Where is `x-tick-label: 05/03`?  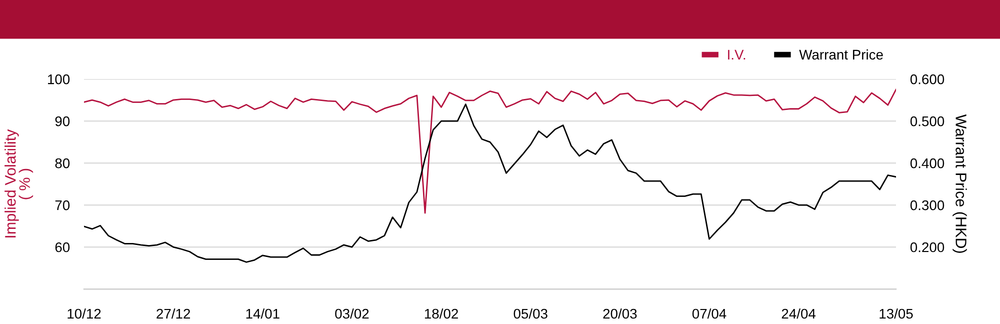
x-tick-label: 05/03 is located at coordinates (531, 313).